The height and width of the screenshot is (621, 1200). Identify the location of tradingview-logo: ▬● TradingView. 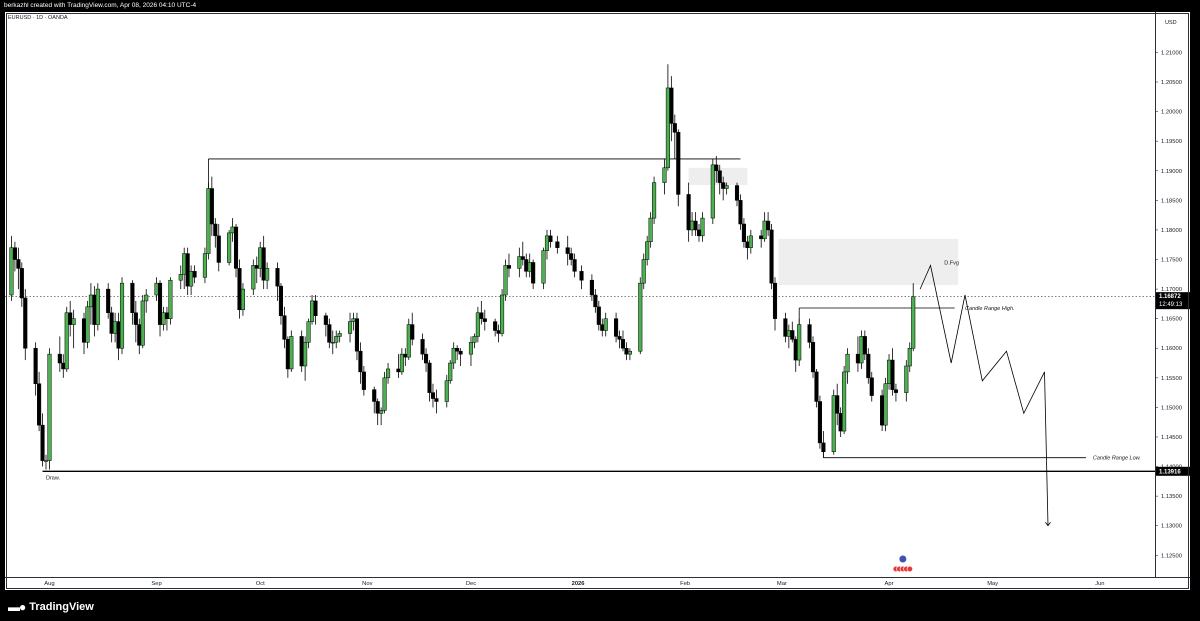
(51, 607).